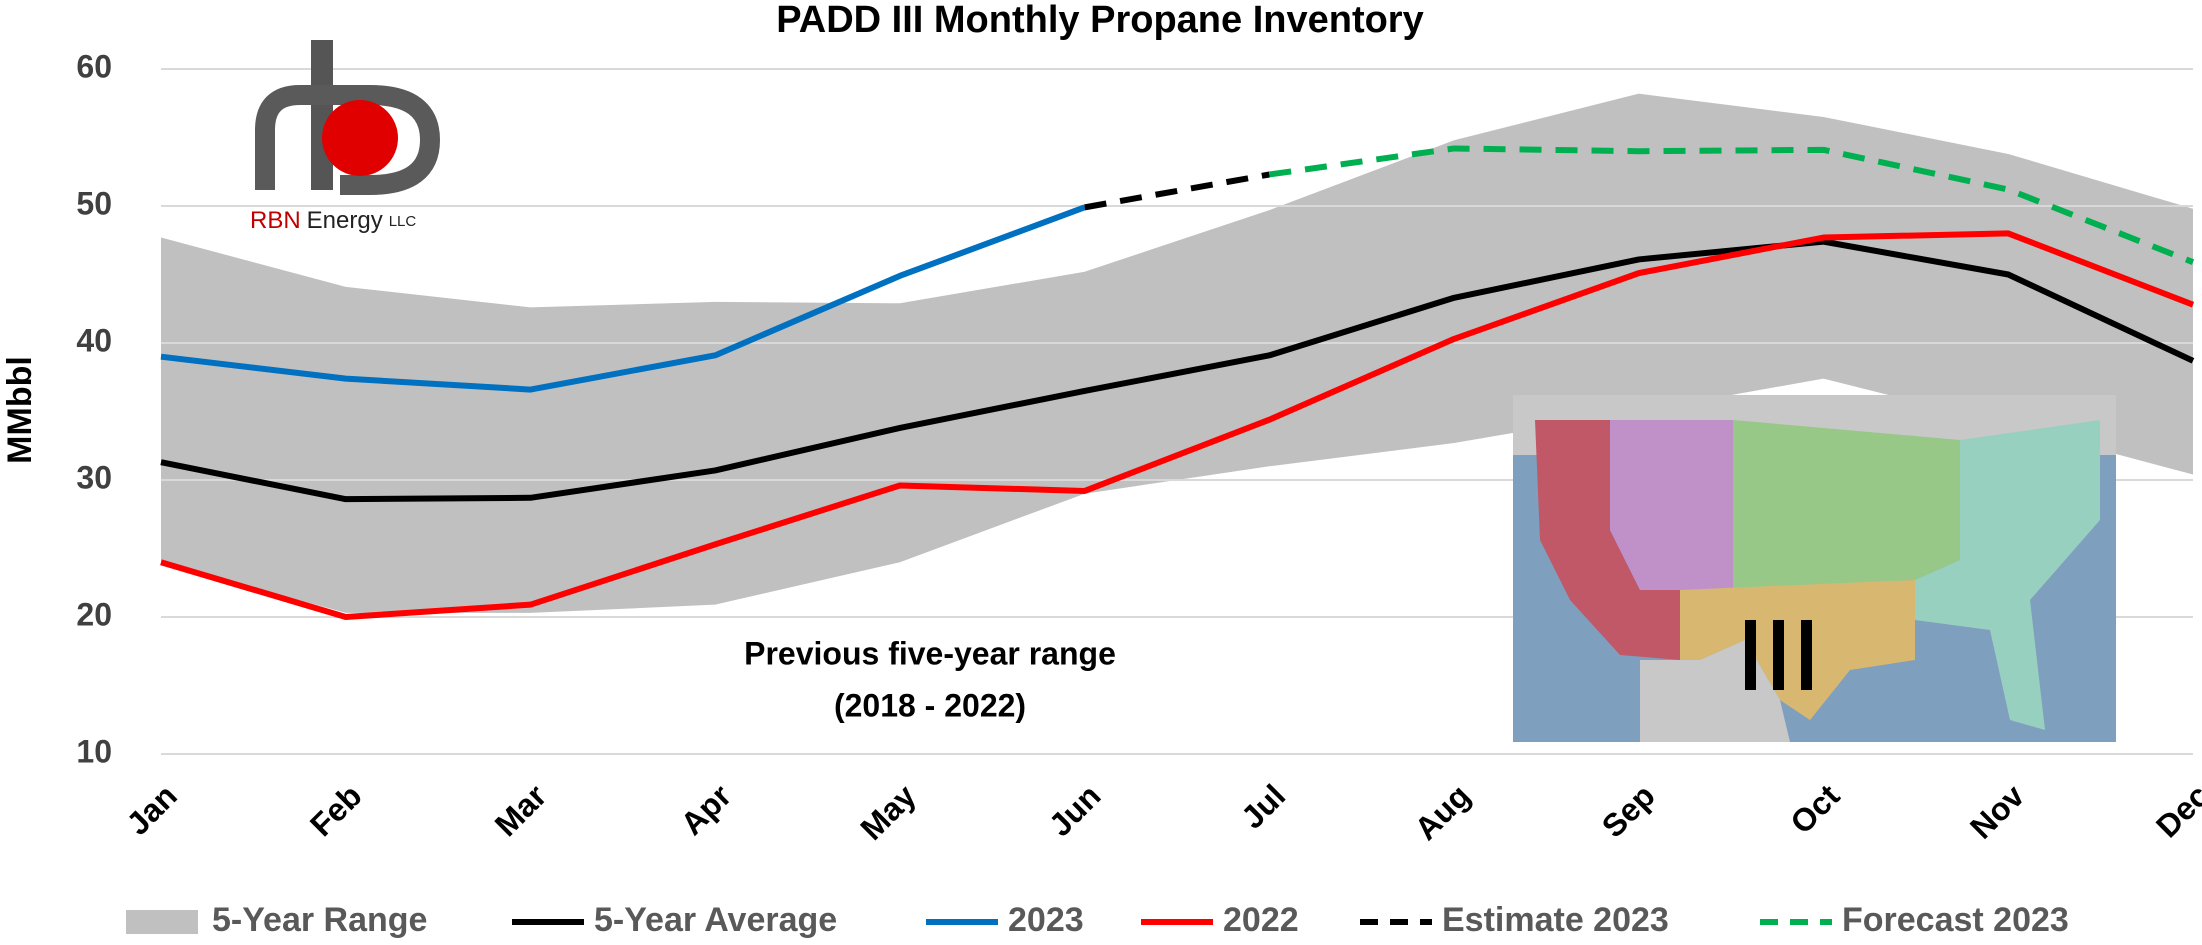  Describe the element at coordinates (888, 812) in the screenshot. I see `x-tick-label: May` at that location.